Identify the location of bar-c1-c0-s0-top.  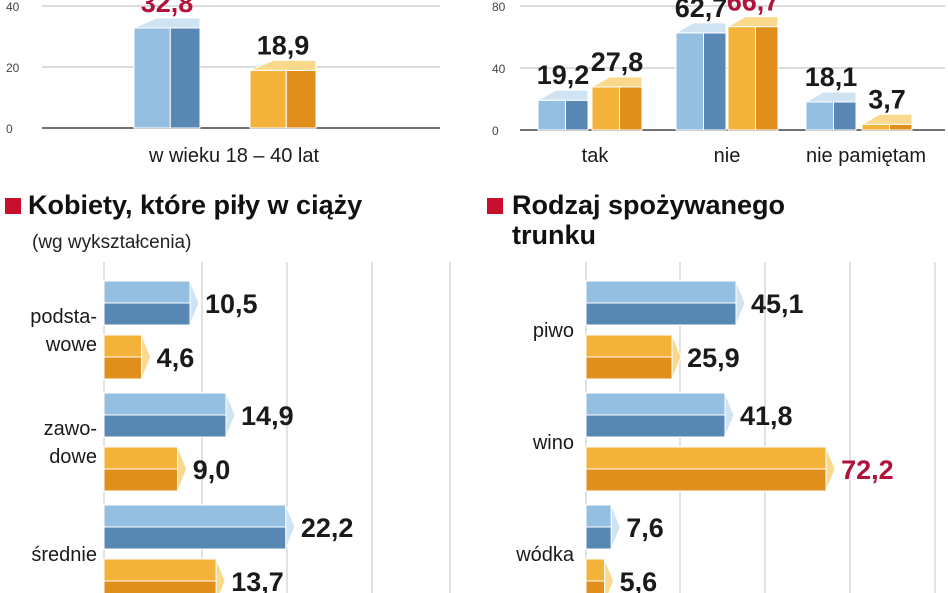
(562, 95).